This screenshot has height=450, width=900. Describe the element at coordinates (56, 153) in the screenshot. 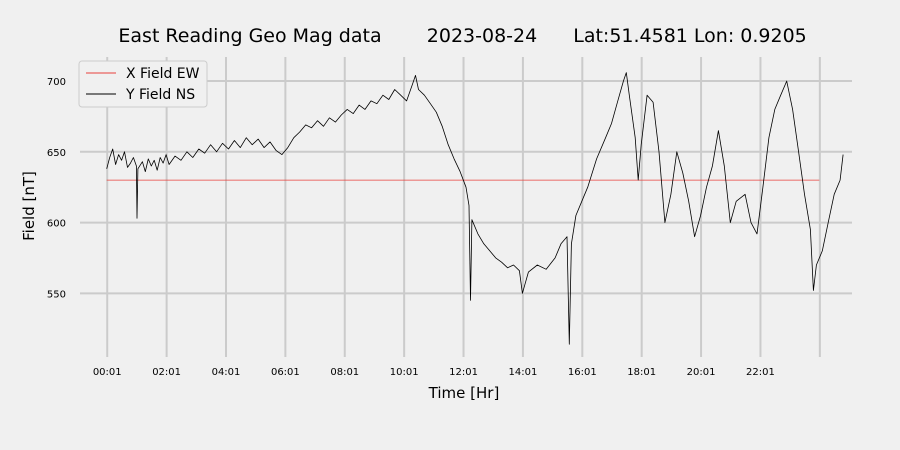

I see `y-tick-label: 650` at that location.